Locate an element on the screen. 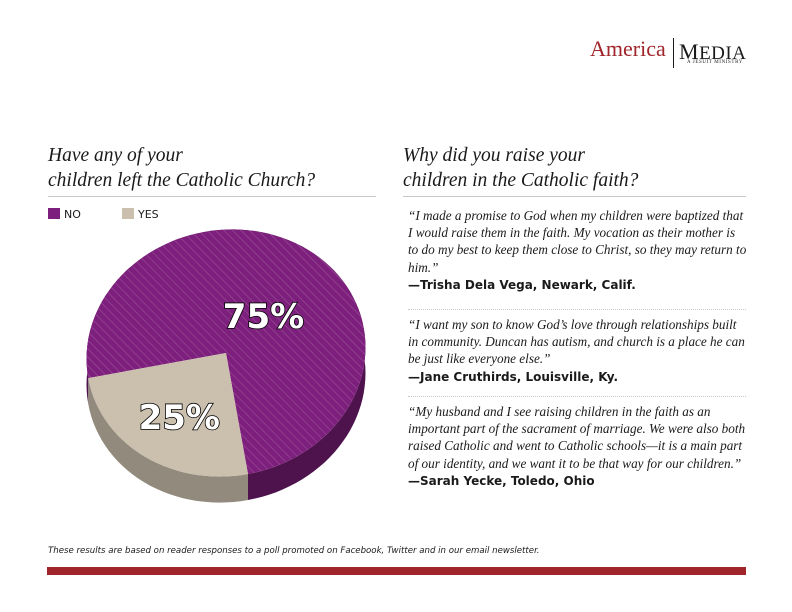 This screenshot has height=612, width=792. quotes-question-line2: children in the Catholic faith? is located at coordinates (521, 180).